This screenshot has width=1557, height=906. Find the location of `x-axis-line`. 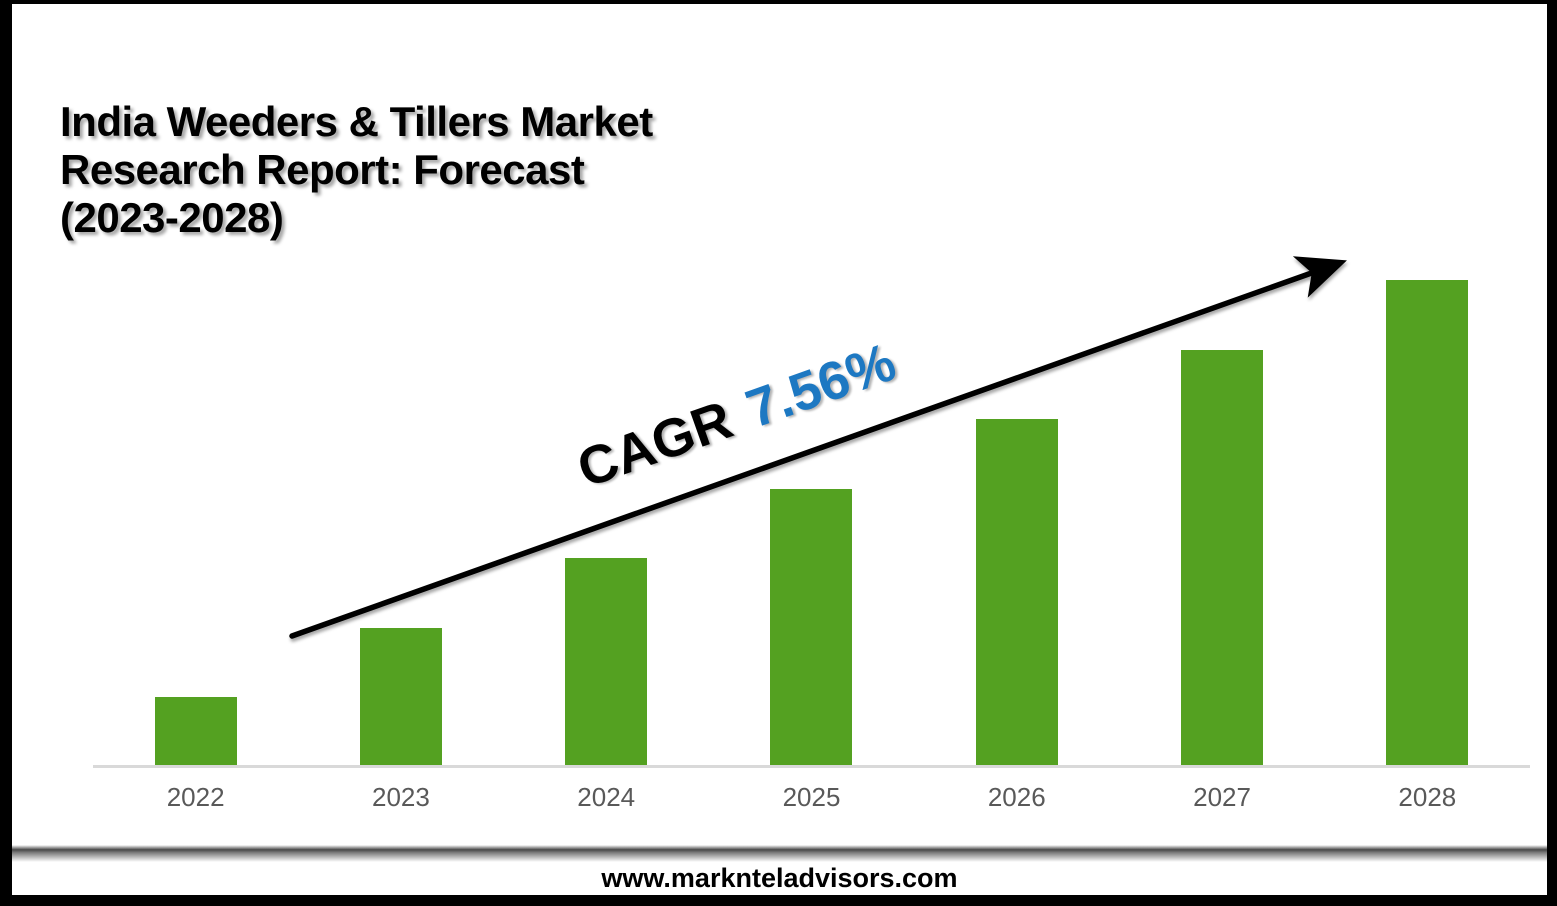

x-axis-line is located at coordinates (811, 766).